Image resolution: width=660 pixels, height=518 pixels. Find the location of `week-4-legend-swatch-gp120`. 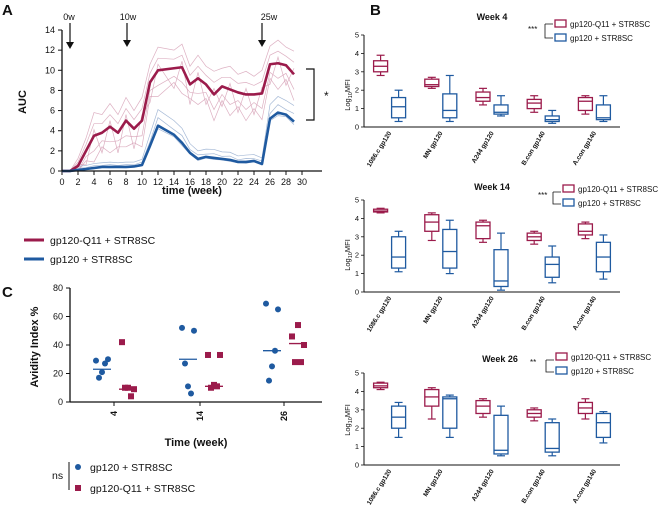

week-4-legend-swatch-gp120 is located at coordinates (560, 37).